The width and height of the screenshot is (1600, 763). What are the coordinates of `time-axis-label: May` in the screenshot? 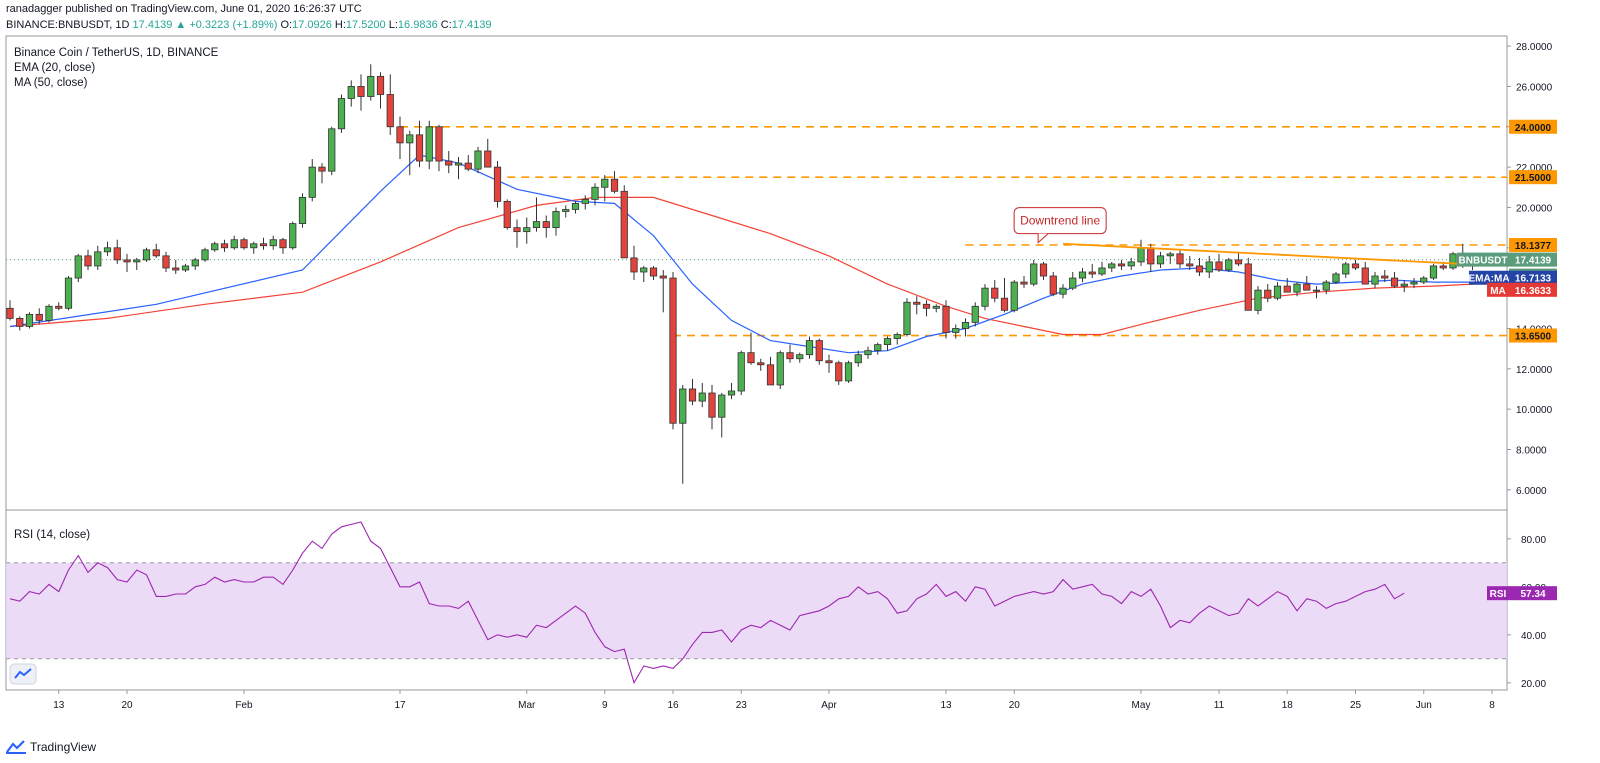 It's located at (1141, 705).